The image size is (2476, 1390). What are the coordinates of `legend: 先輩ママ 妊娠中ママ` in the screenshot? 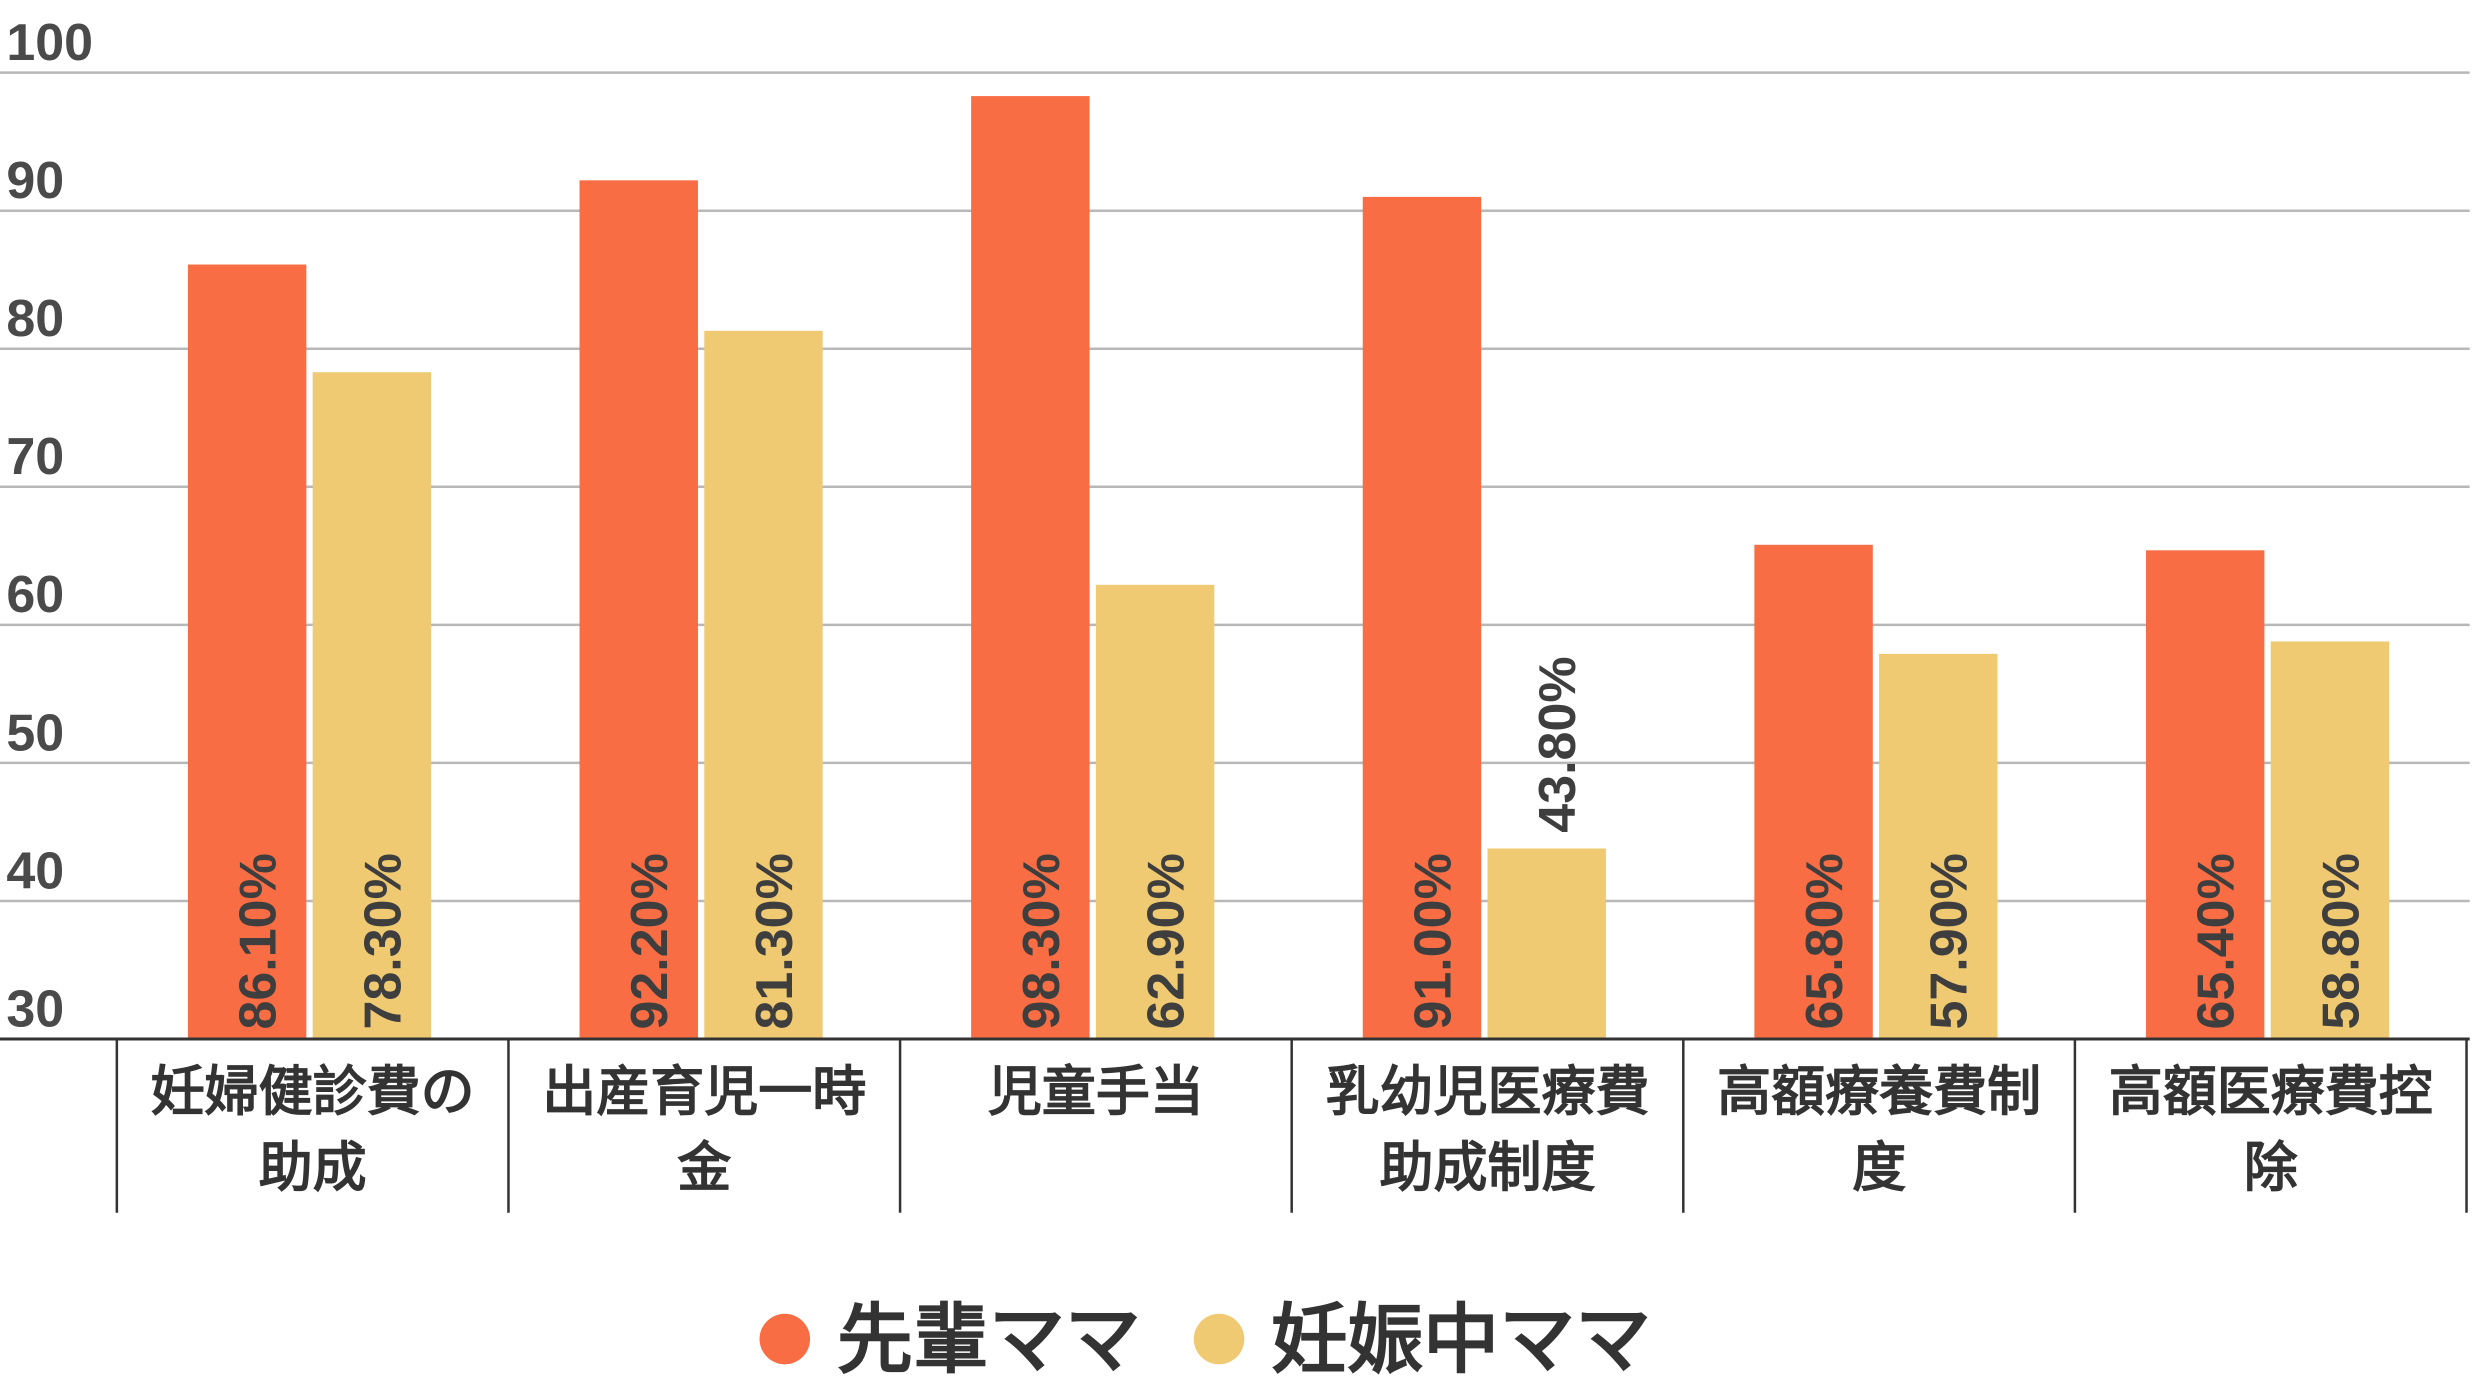 It's located at (1205, 1339).